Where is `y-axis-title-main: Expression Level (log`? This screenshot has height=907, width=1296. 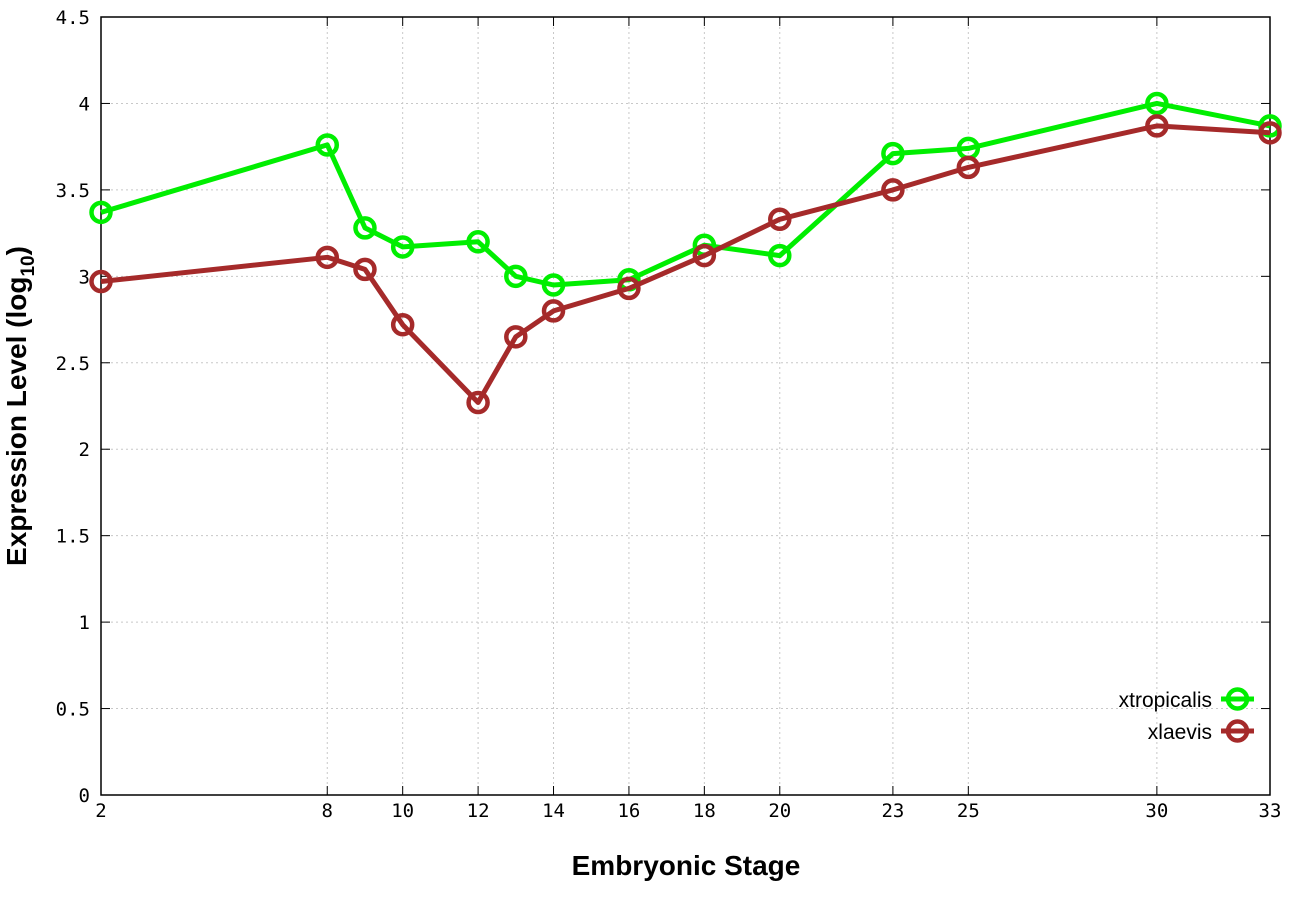 y-axis-title-main: Expression Level (log is located at coordinates (16, 421).